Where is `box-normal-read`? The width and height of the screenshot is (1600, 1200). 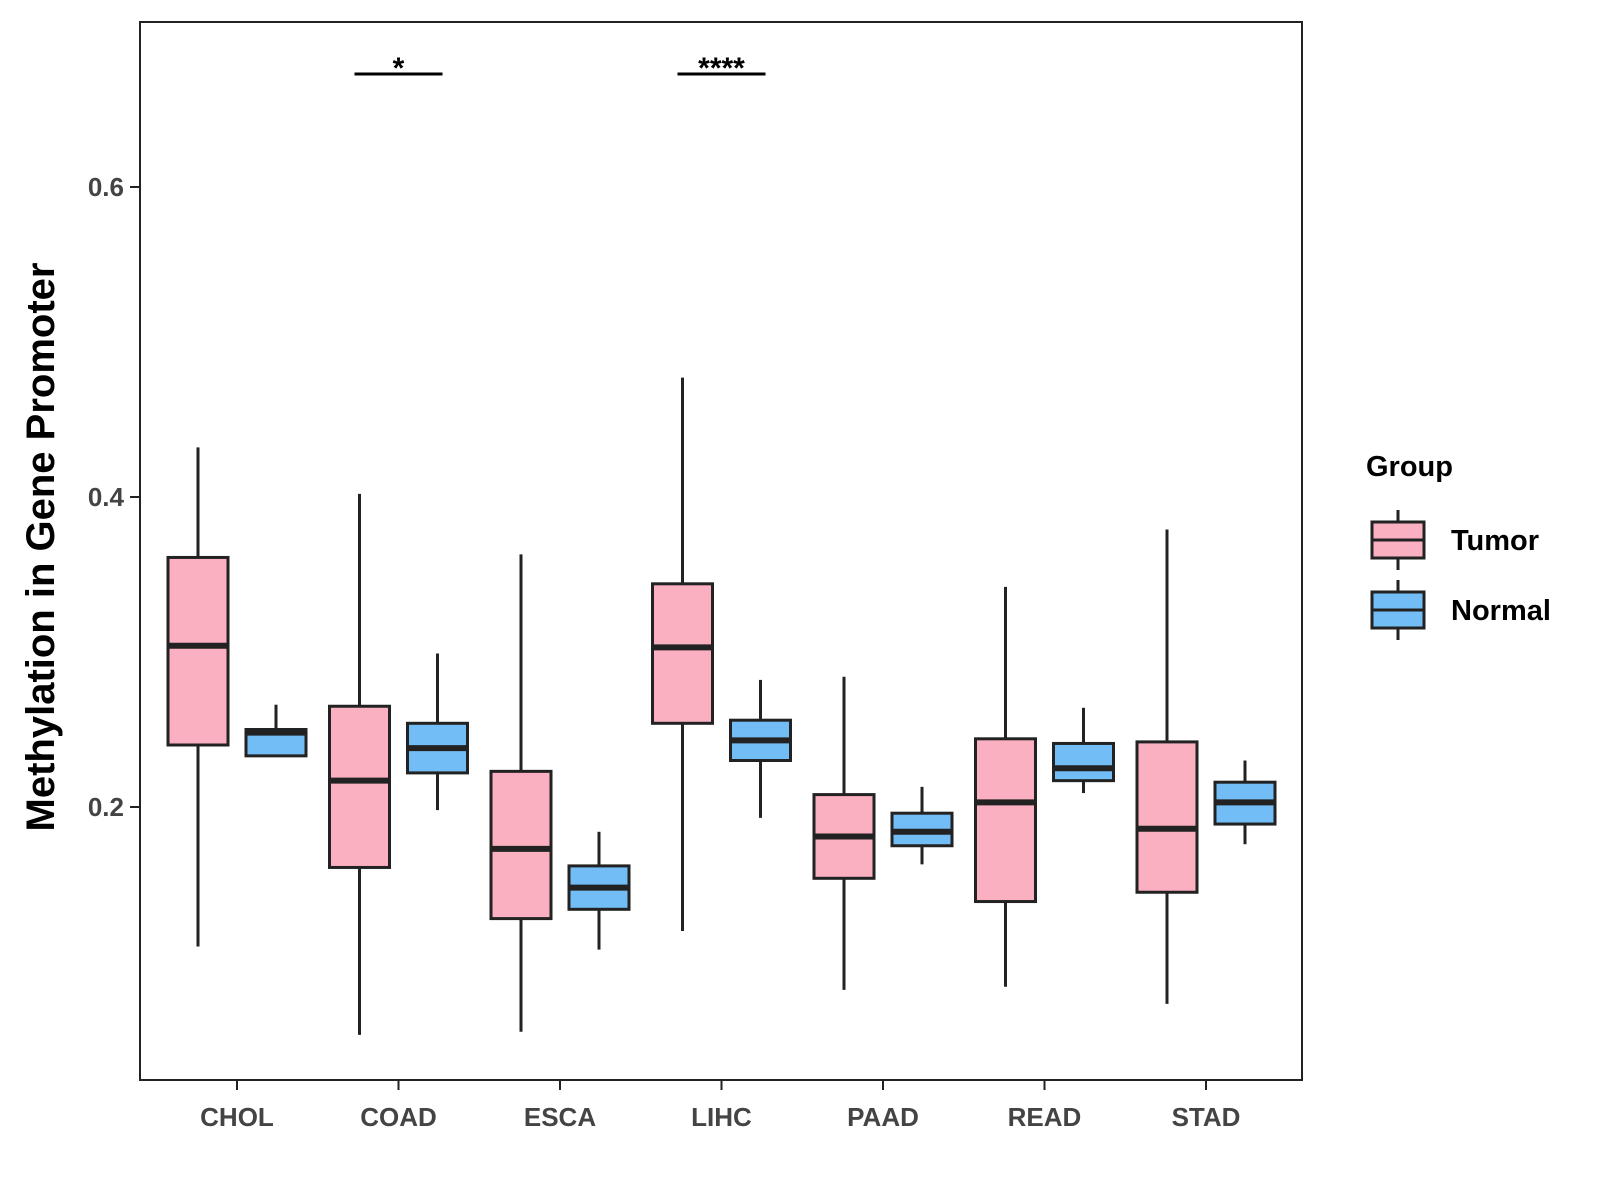 box-normal-read is located at coordinates (1083, 750).